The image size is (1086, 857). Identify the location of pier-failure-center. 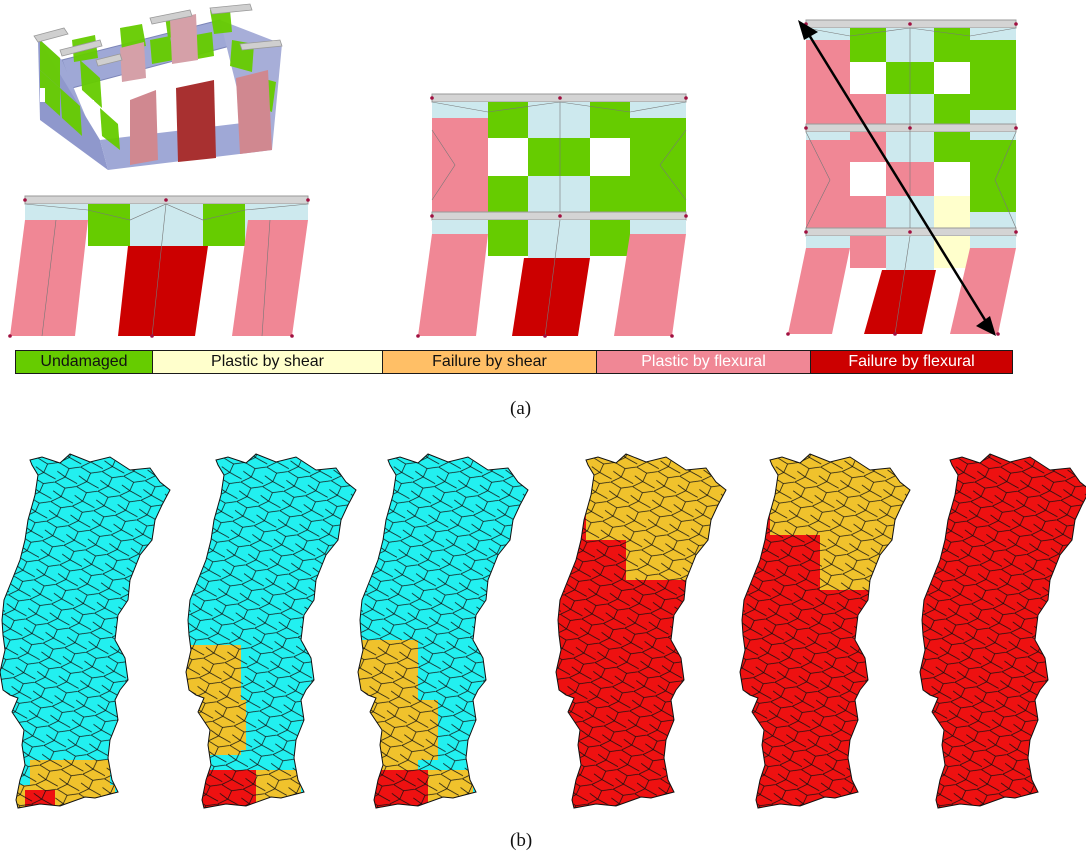
(551, 297).